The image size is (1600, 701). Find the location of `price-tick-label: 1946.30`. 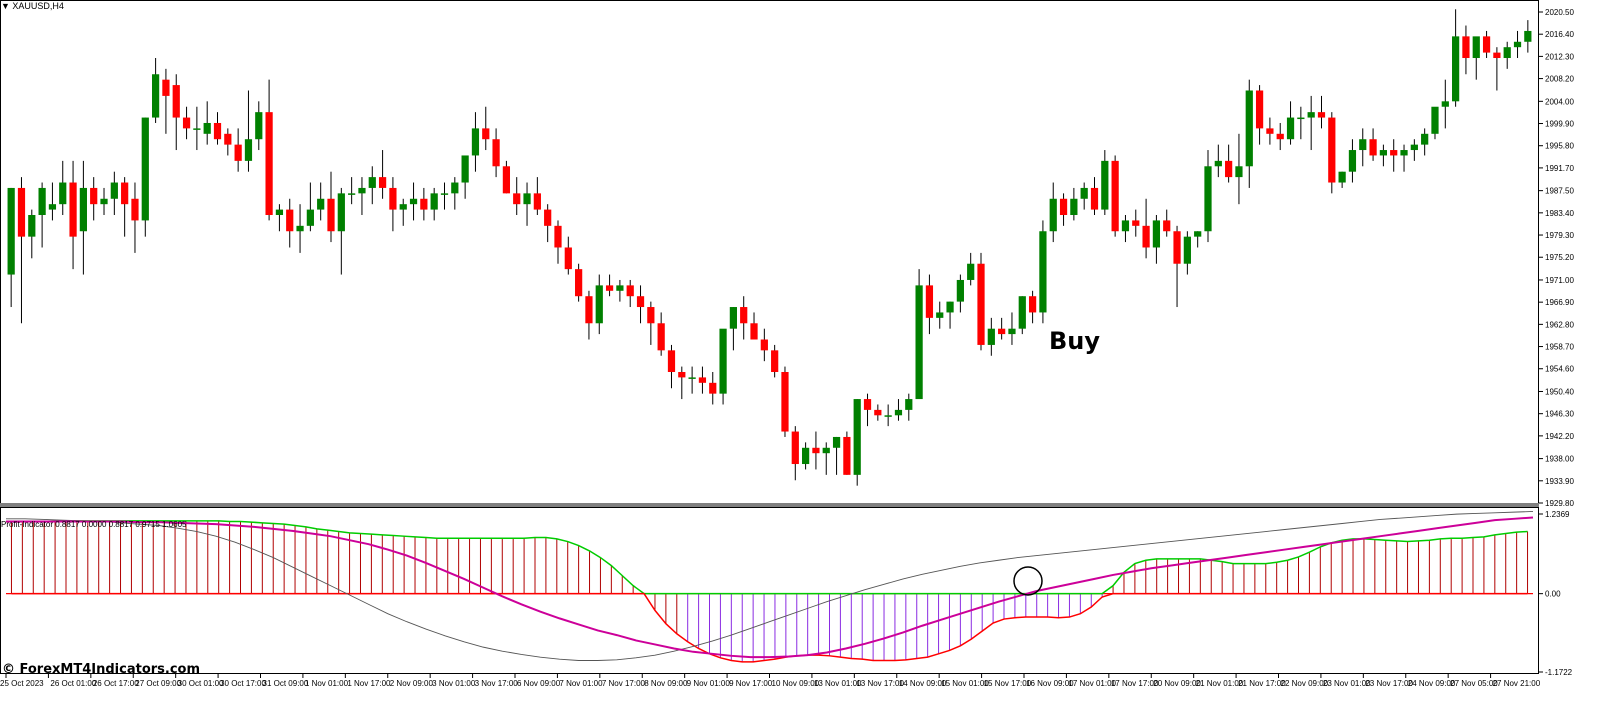

price-tick-label: 1946.30 is located at coordinates (1559, 414).